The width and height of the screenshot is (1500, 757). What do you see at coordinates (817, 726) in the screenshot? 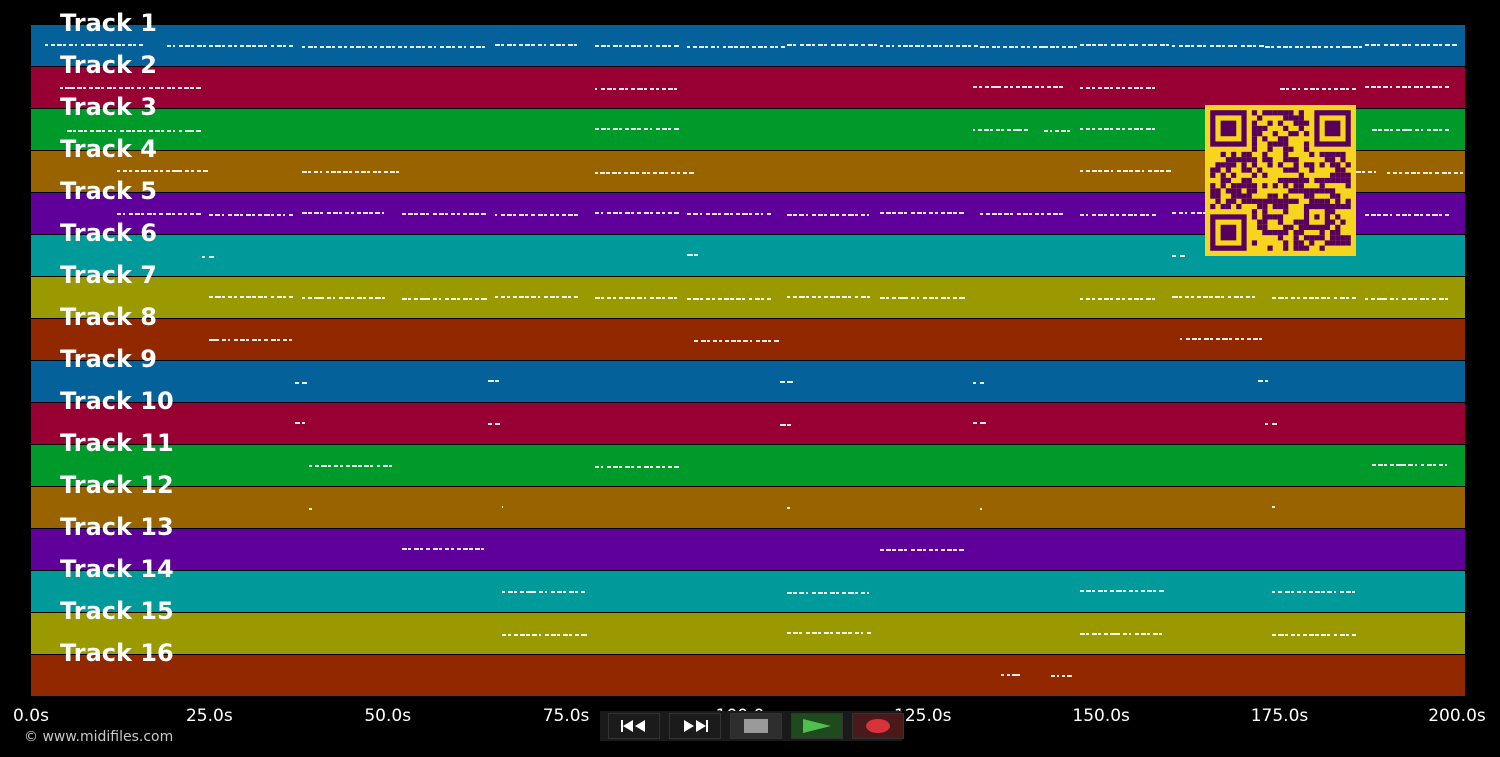
I see `play-button` at bounding box center [817, 726].